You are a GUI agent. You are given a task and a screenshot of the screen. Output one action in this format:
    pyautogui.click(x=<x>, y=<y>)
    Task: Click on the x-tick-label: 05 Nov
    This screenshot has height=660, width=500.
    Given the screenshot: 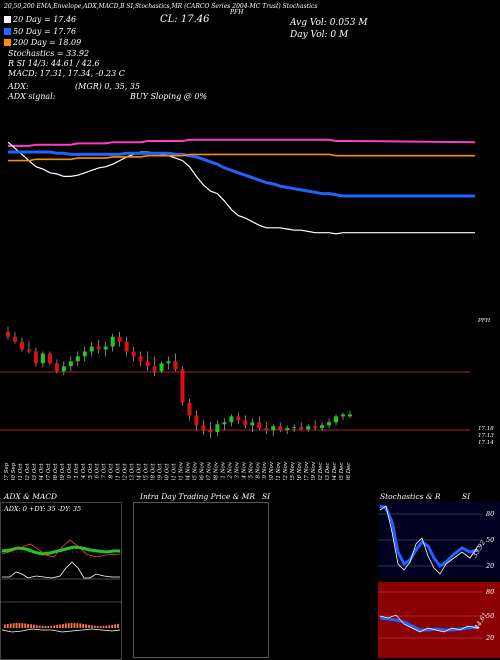 What is the action you would take?
    pyautogui.click(x=195, y=470)
    